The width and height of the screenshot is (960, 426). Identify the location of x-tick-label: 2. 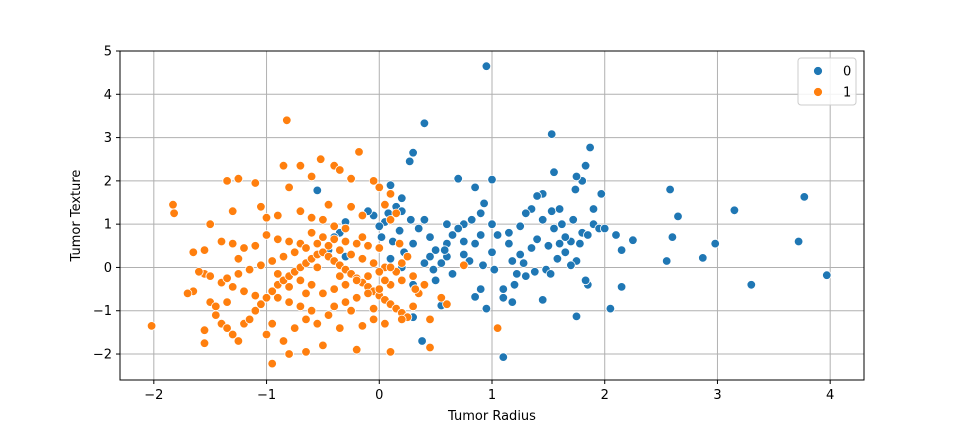
(605, 395).